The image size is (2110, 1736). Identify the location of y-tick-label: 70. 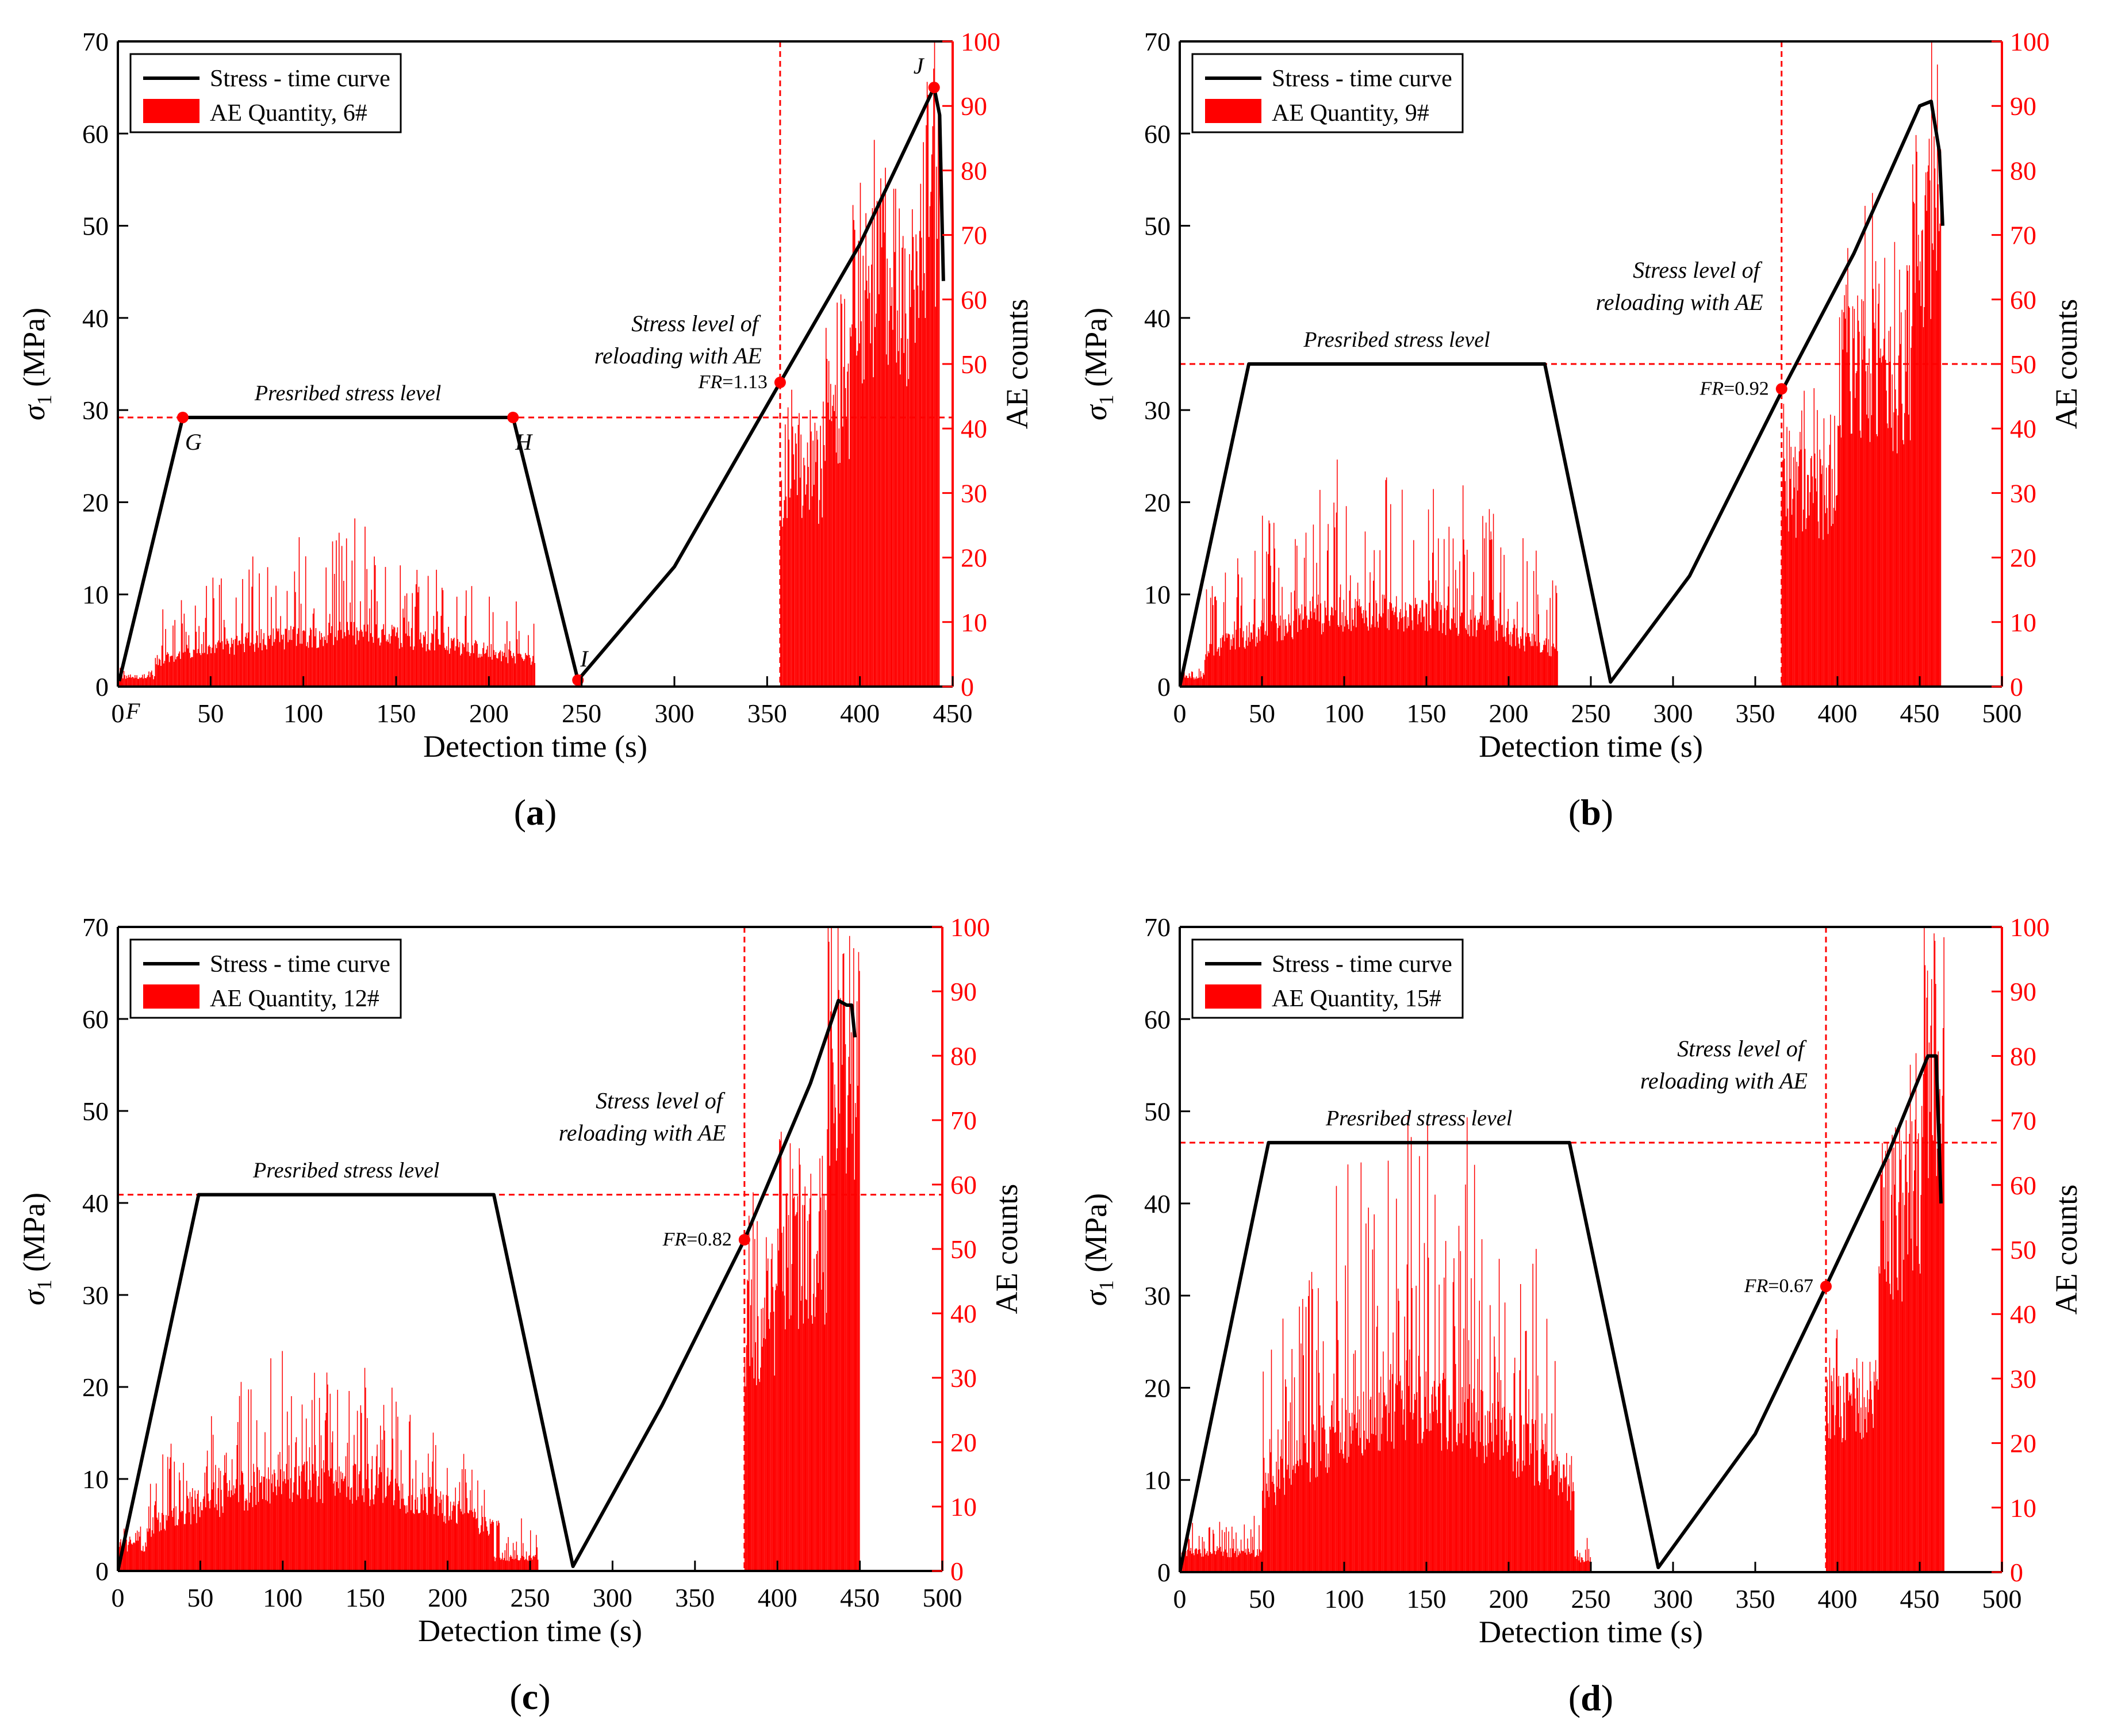
(1158, 927).